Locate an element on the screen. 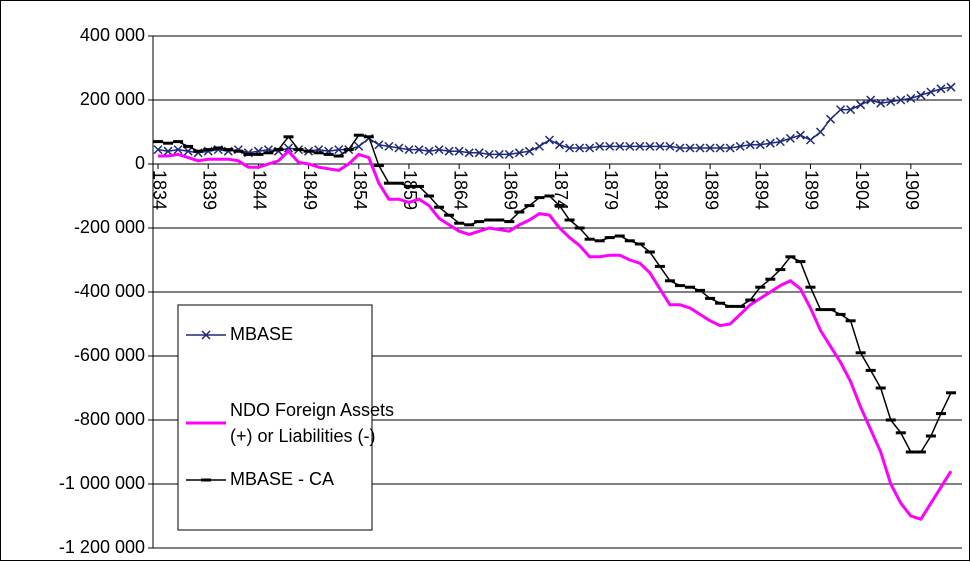  x-tick-label: 1864 is located at coordinates (460, 190).